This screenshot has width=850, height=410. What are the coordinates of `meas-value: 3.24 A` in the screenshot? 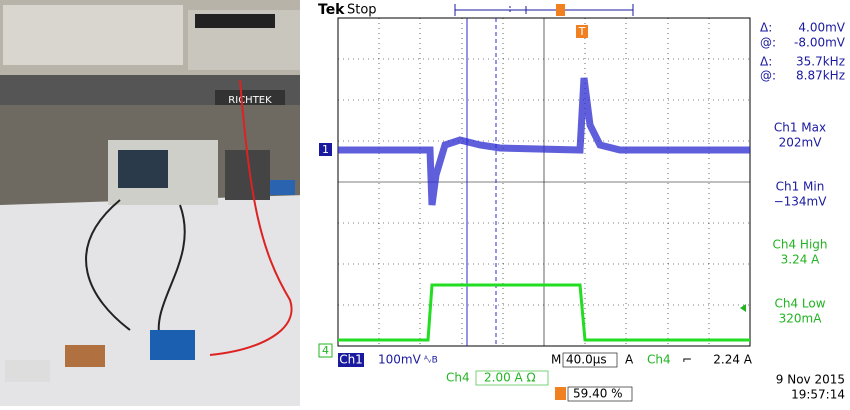 It's located at (801, 260).